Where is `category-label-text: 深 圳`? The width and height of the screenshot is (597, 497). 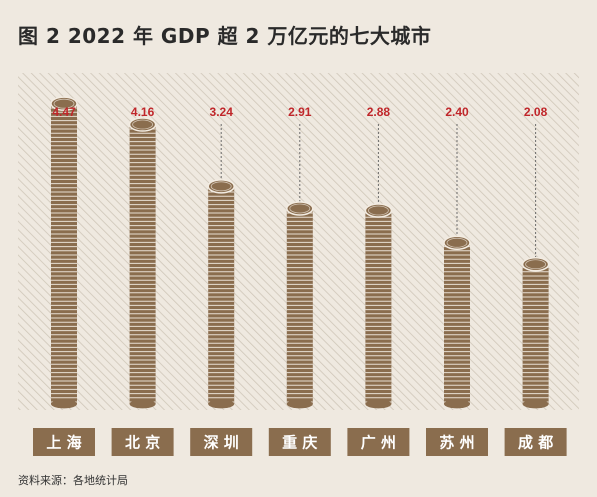
category-label-text: 深 圳 is located at coordinates (221, 443).